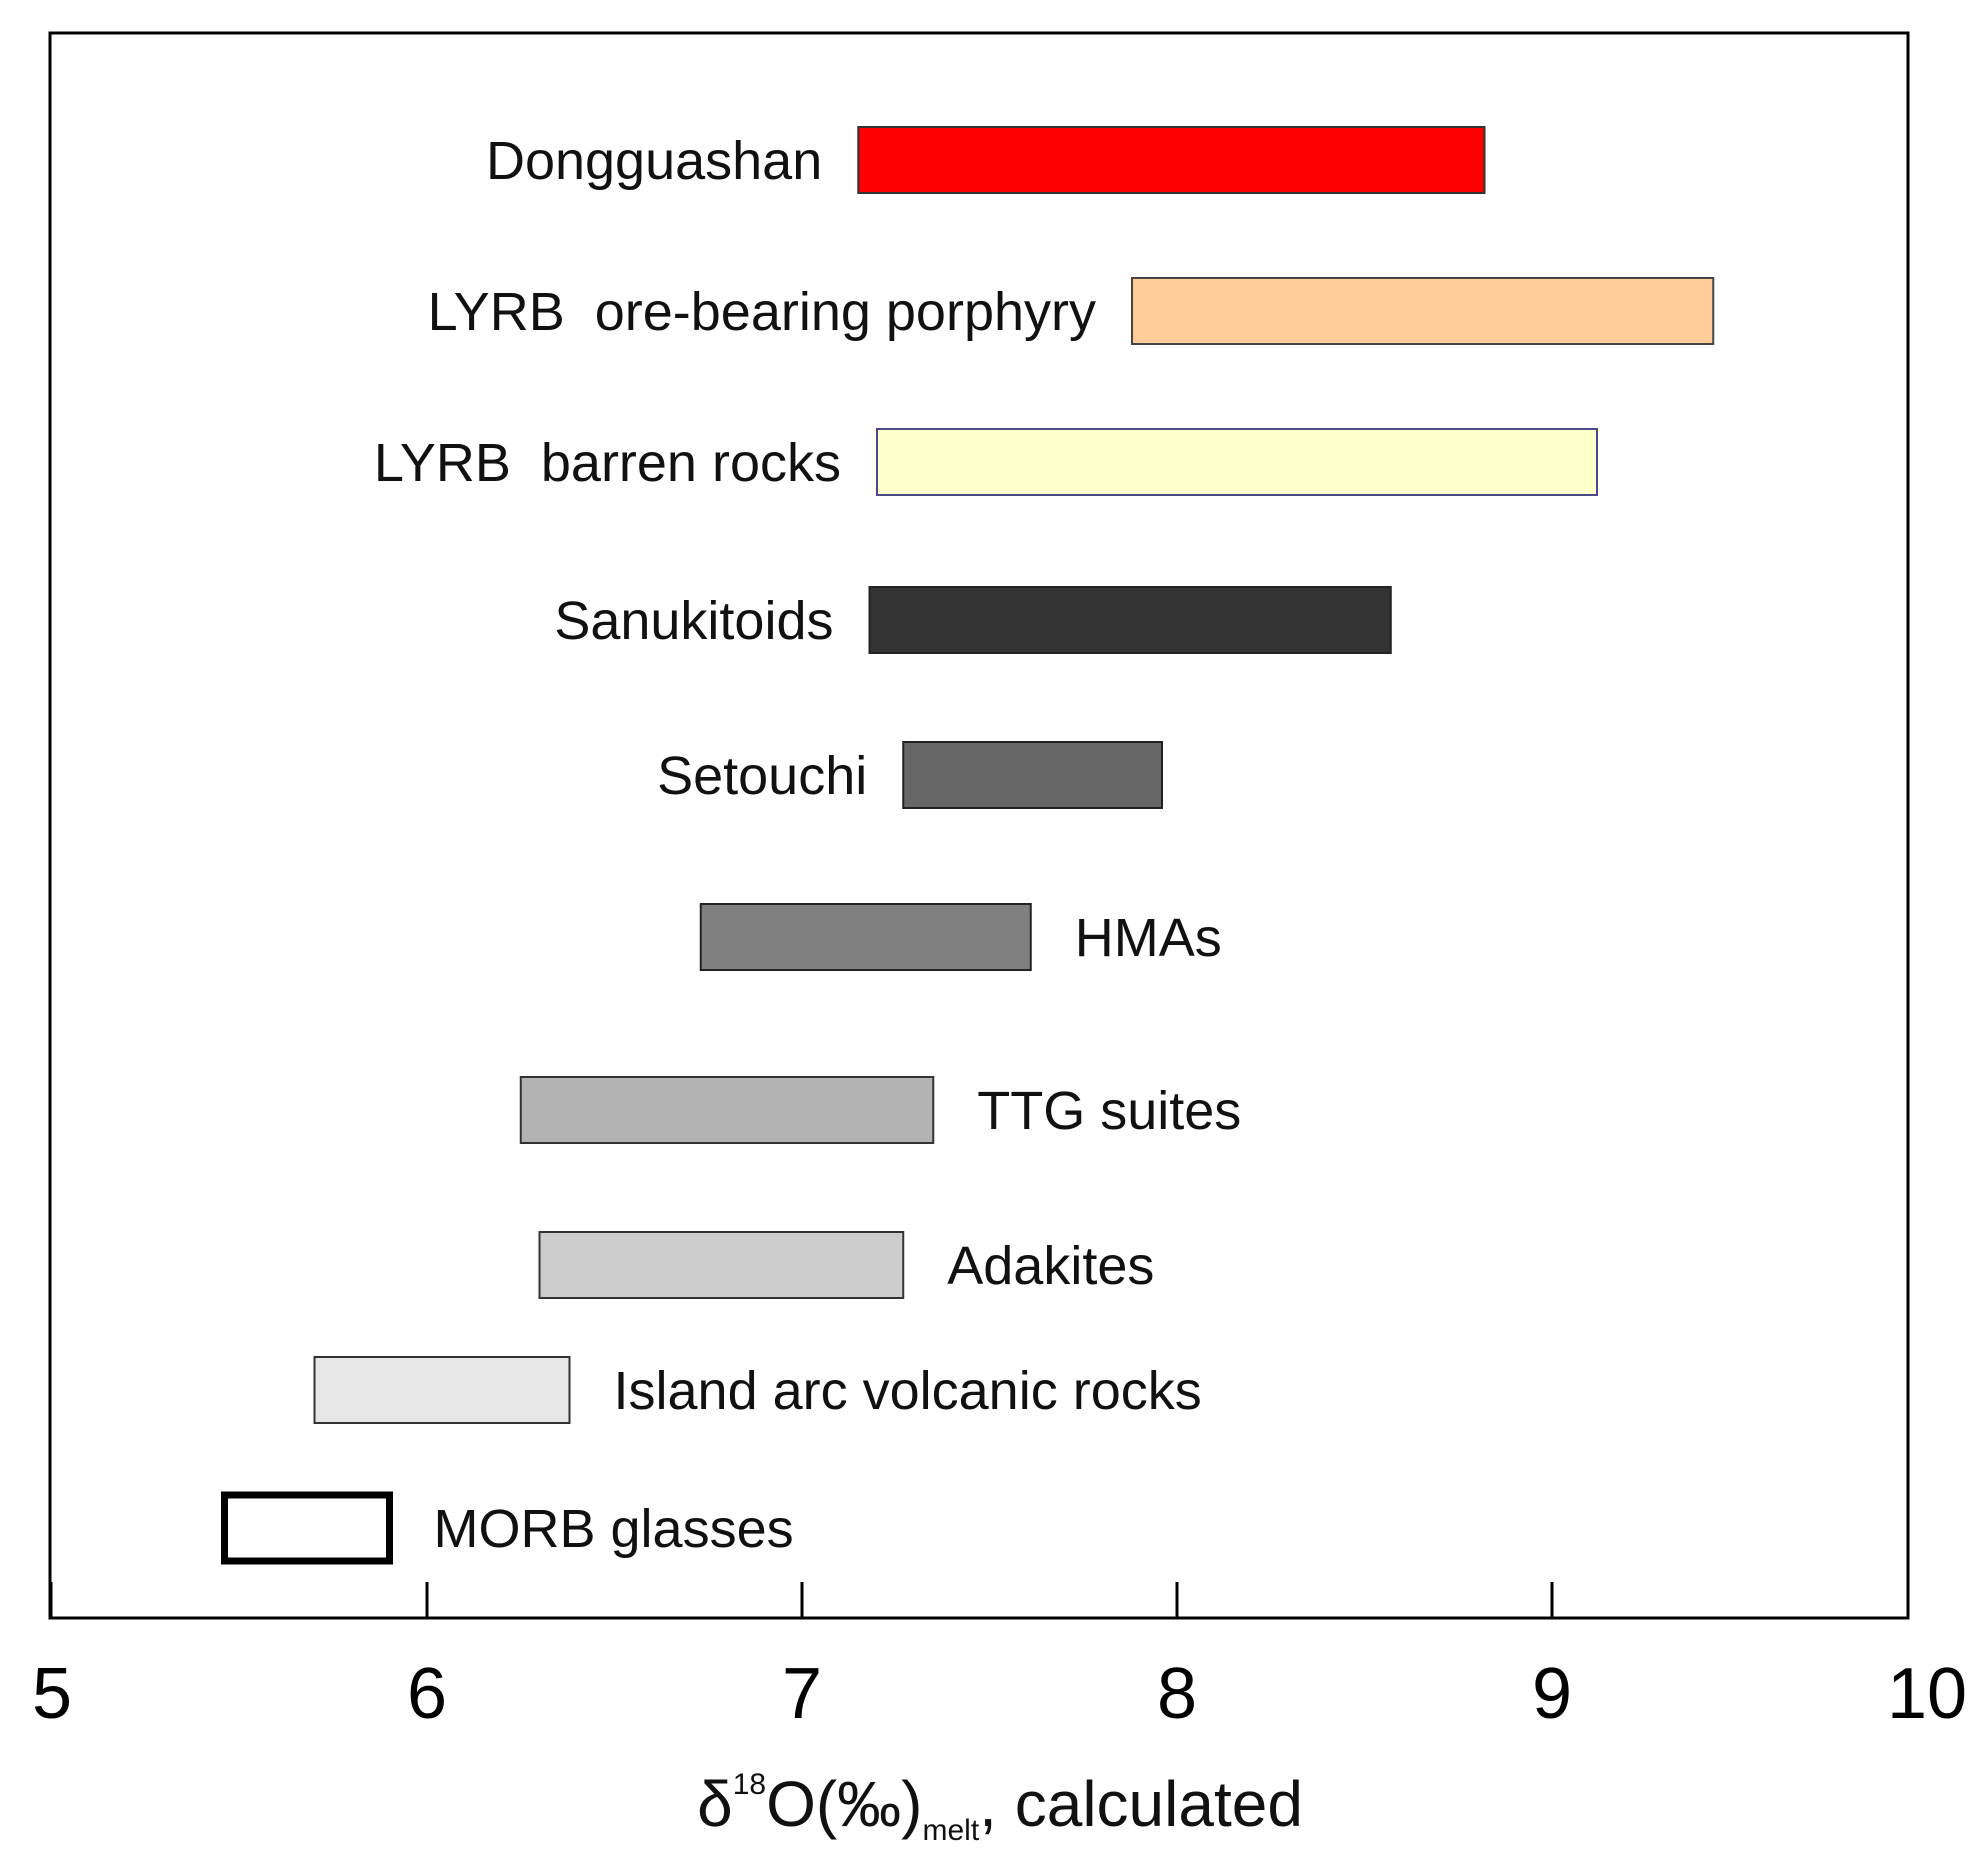 Image resolution: width=1981 pixels, height=1861 pixels. I want to click on bar-label: Adakites, so click(1050, 1266).